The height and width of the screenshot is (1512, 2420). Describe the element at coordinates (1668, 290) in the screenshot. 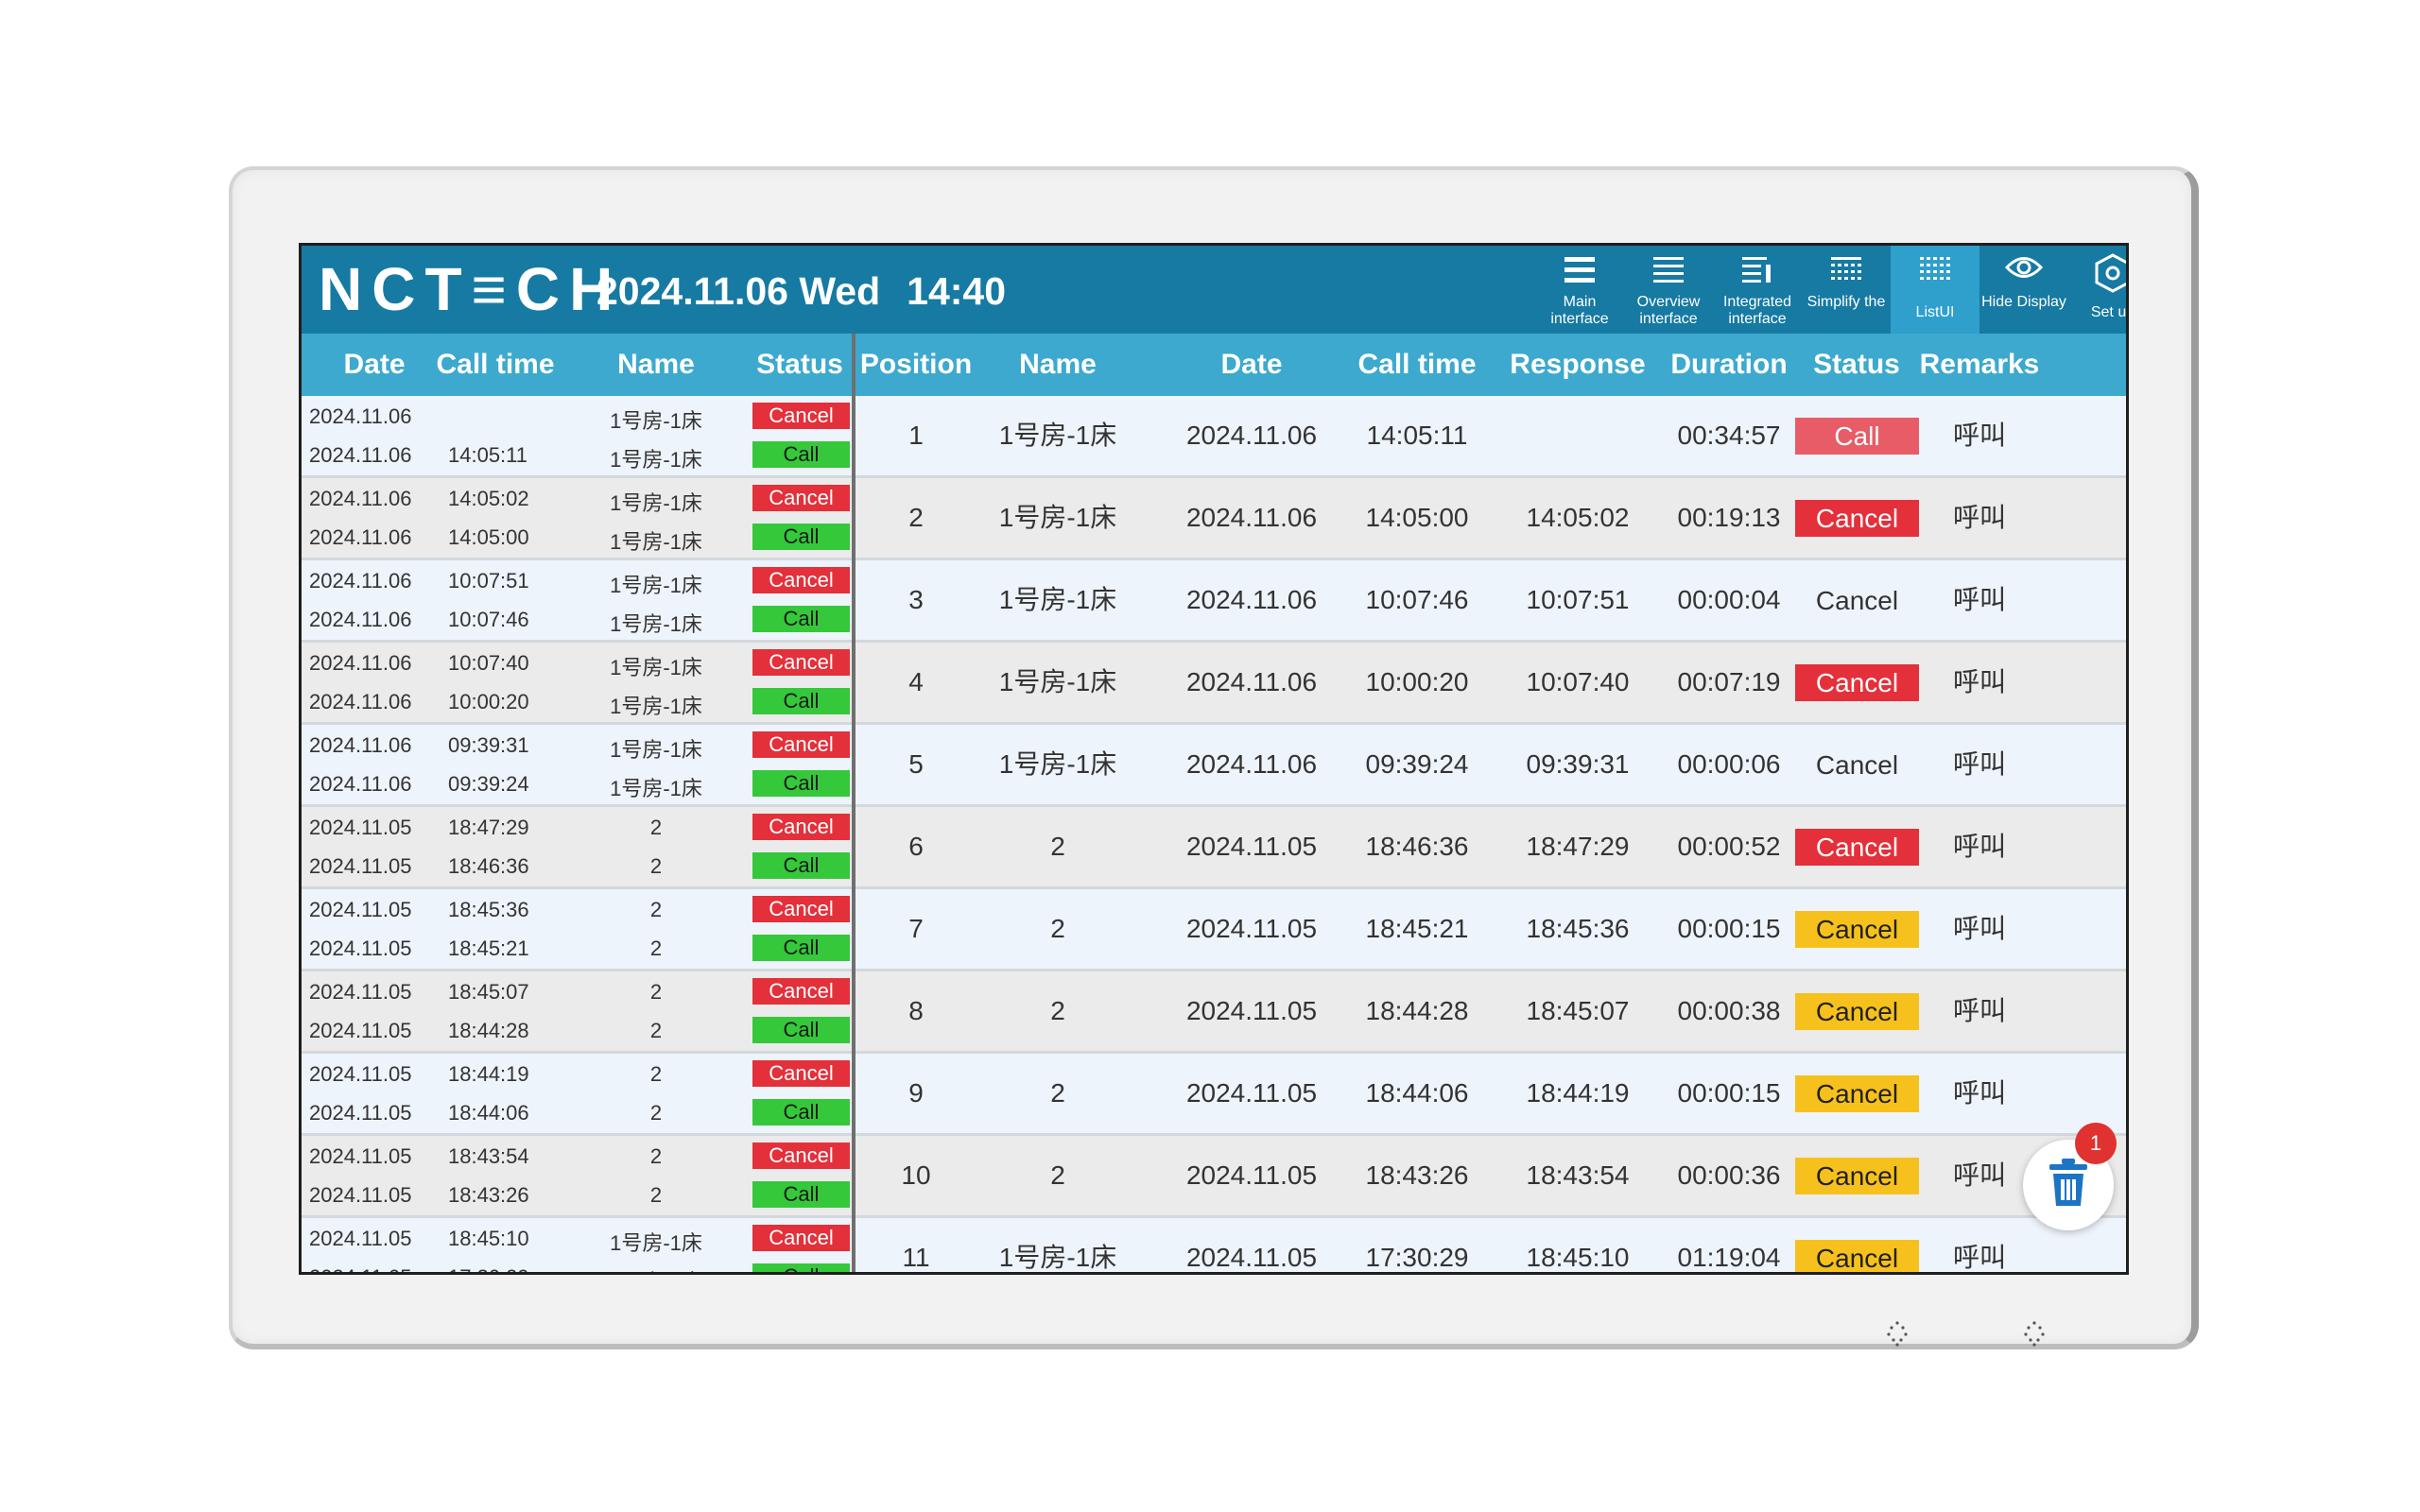

I see `overview-interface-button: Overview interface` at that location.